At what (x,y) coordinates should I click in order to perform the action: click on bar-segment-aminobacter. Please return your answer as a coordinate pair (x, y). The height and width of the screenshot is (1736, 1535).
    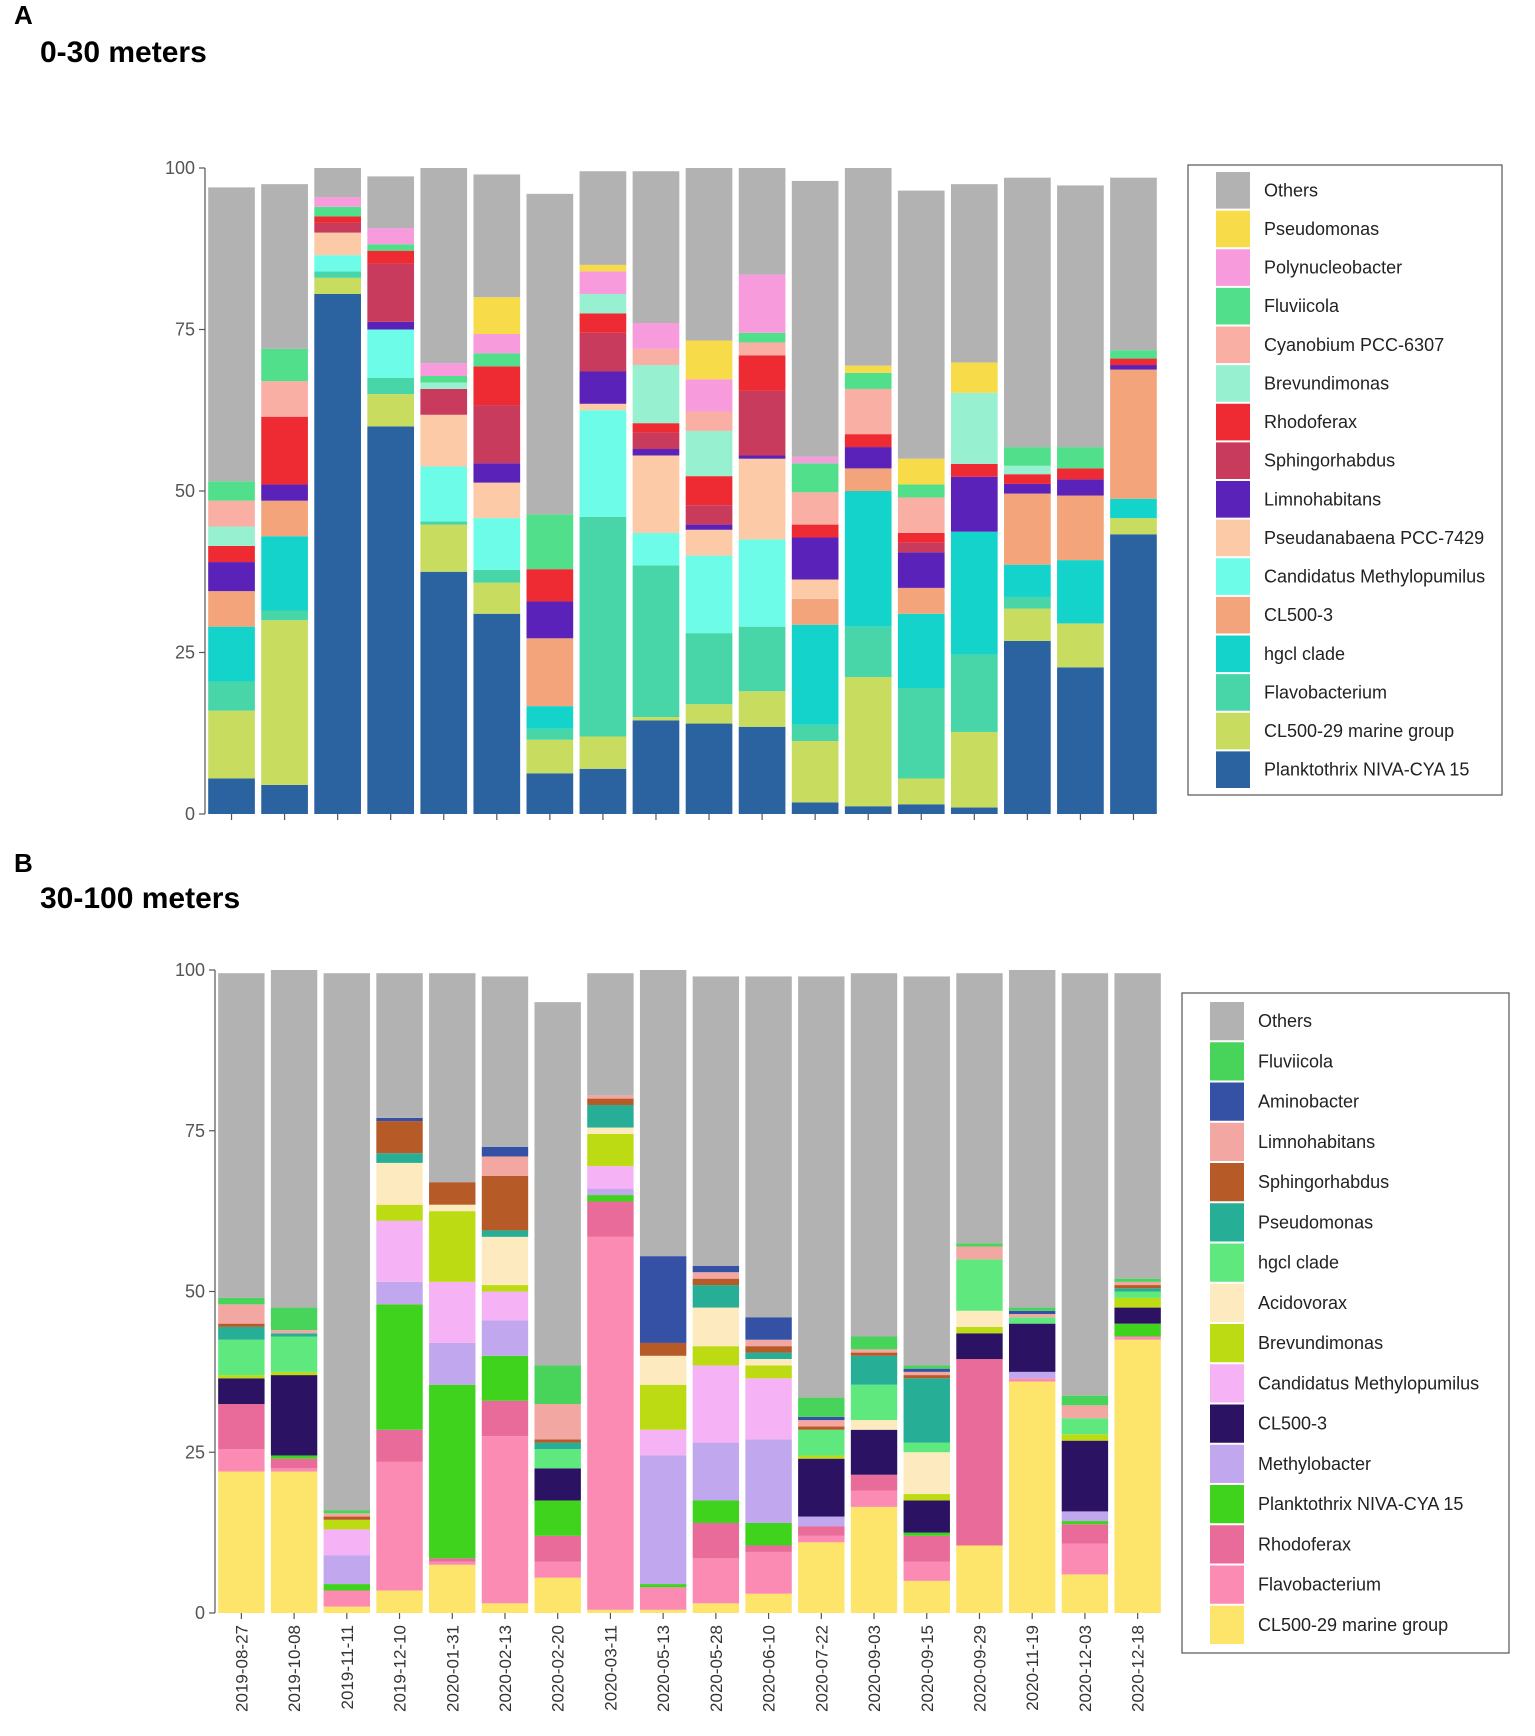
    Looking at the image, I should click on (768, 1328).